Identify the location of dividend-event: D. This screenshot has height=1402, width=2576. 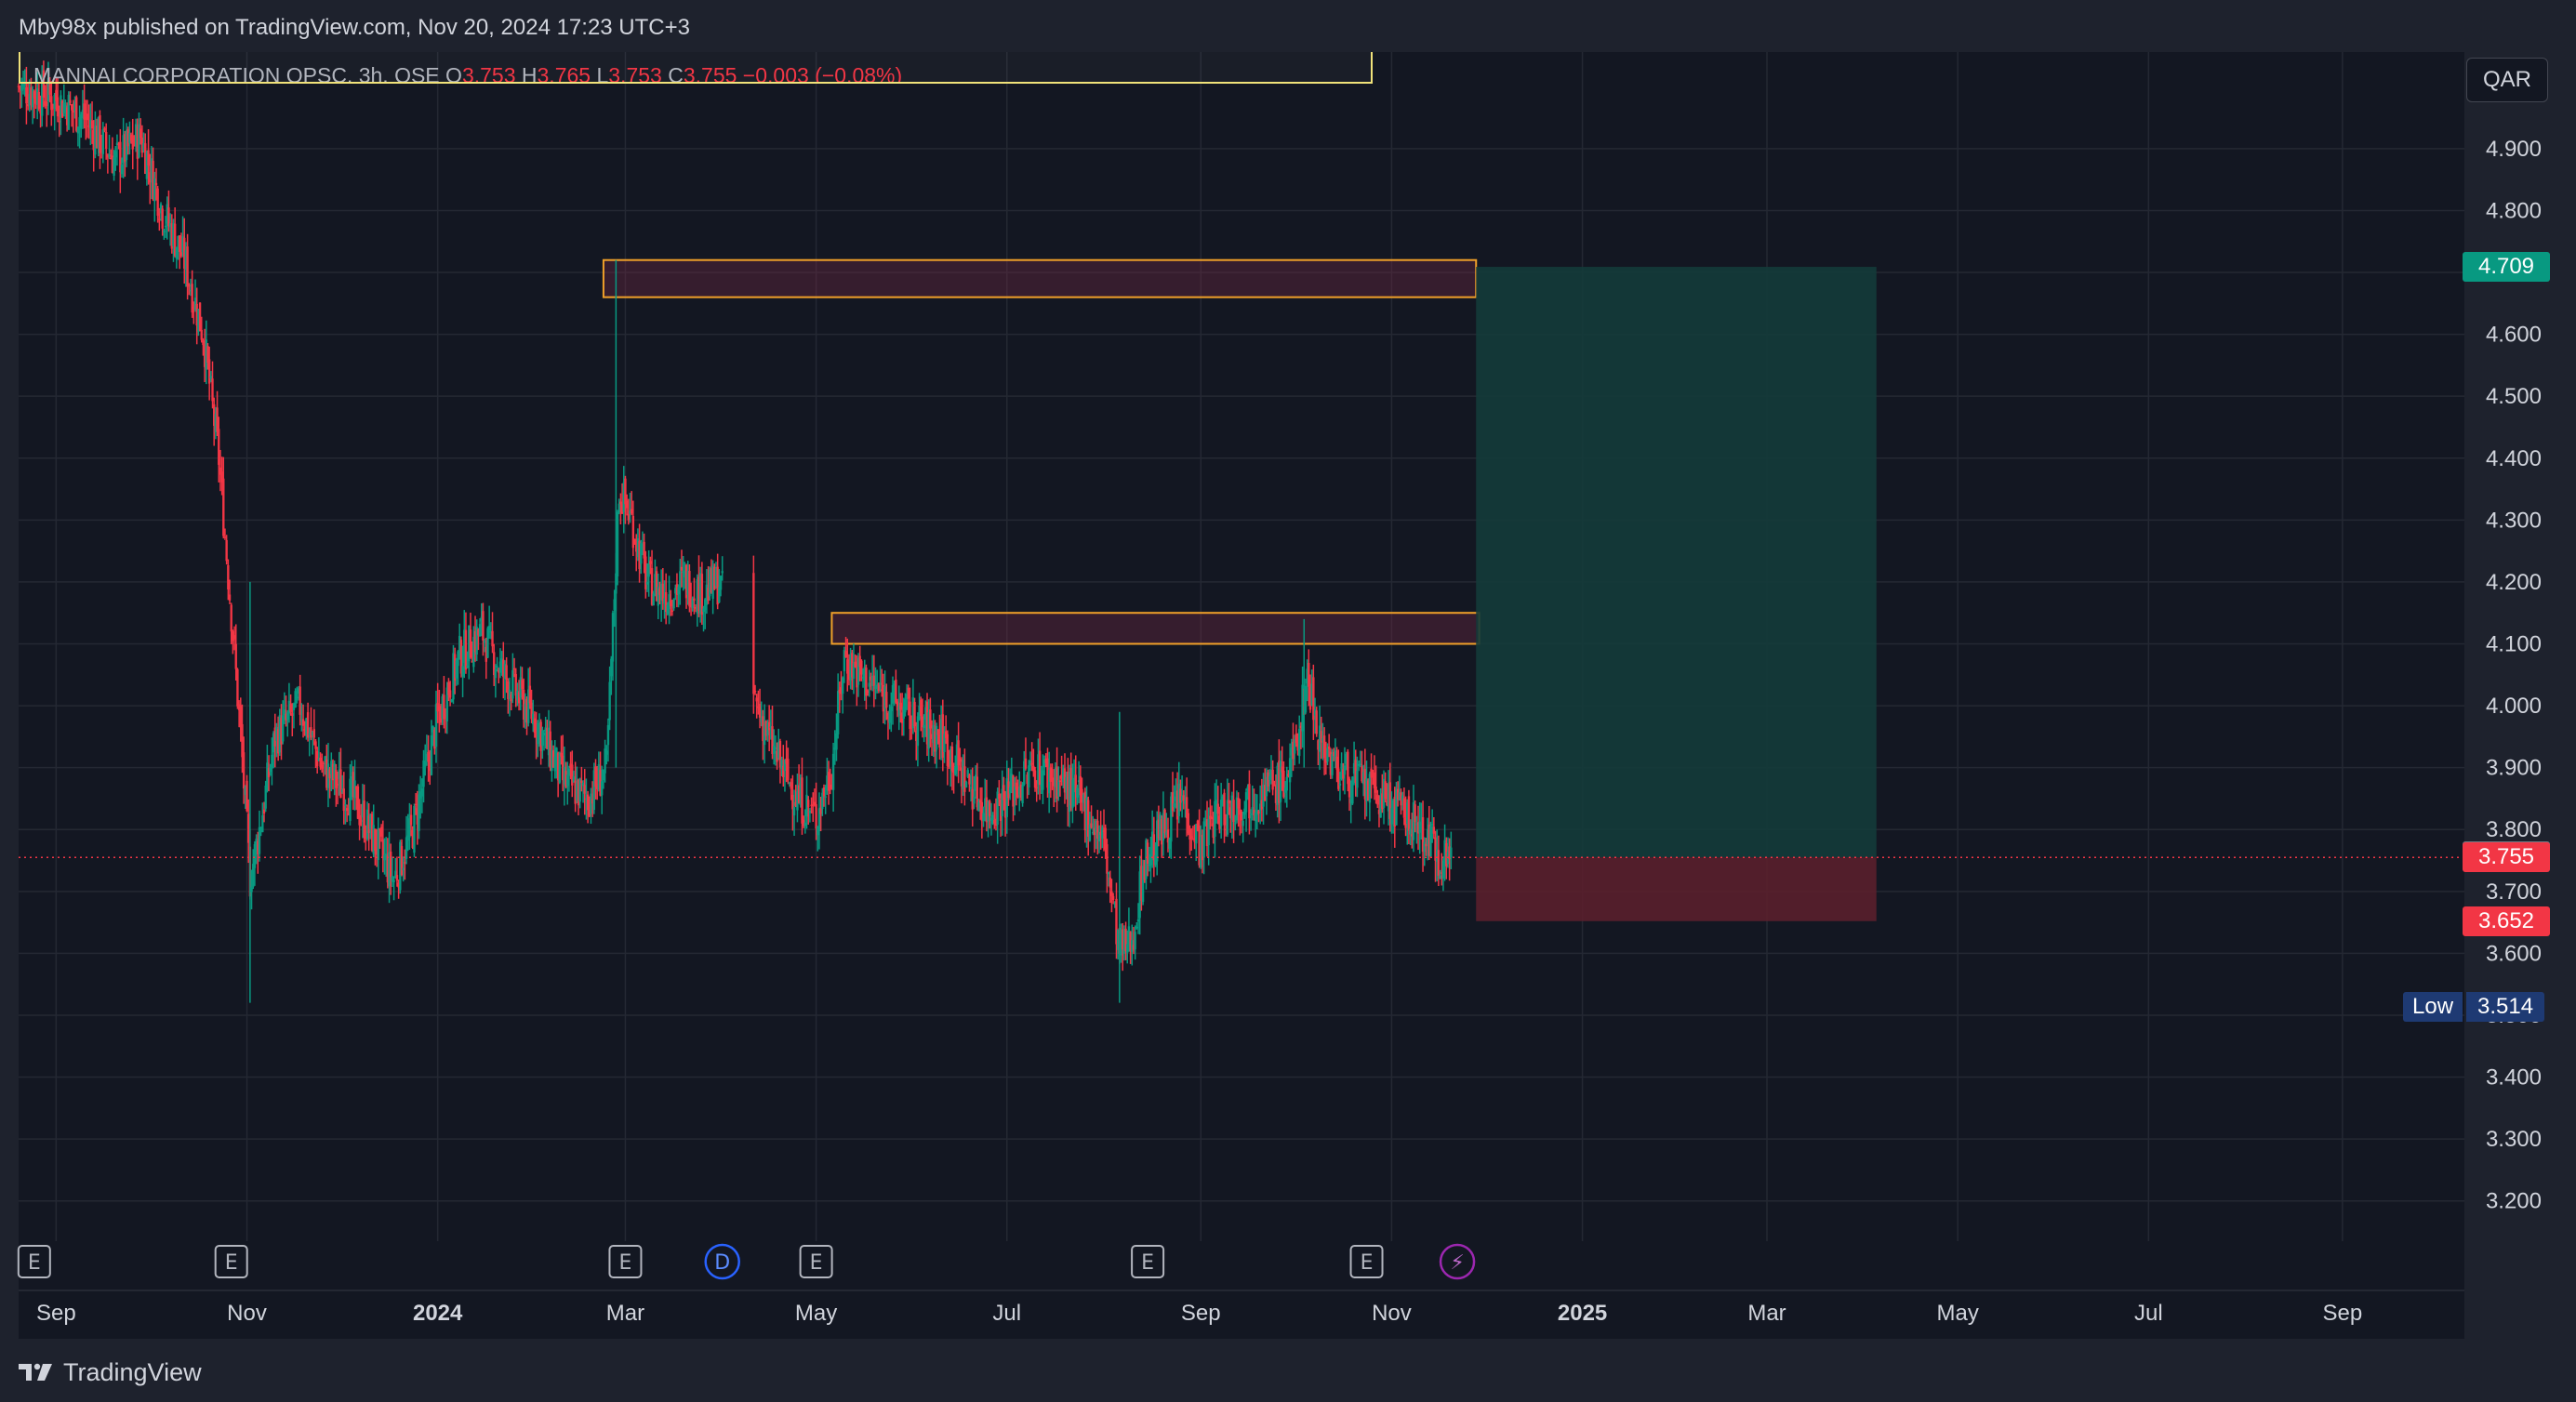
(722, 1261).